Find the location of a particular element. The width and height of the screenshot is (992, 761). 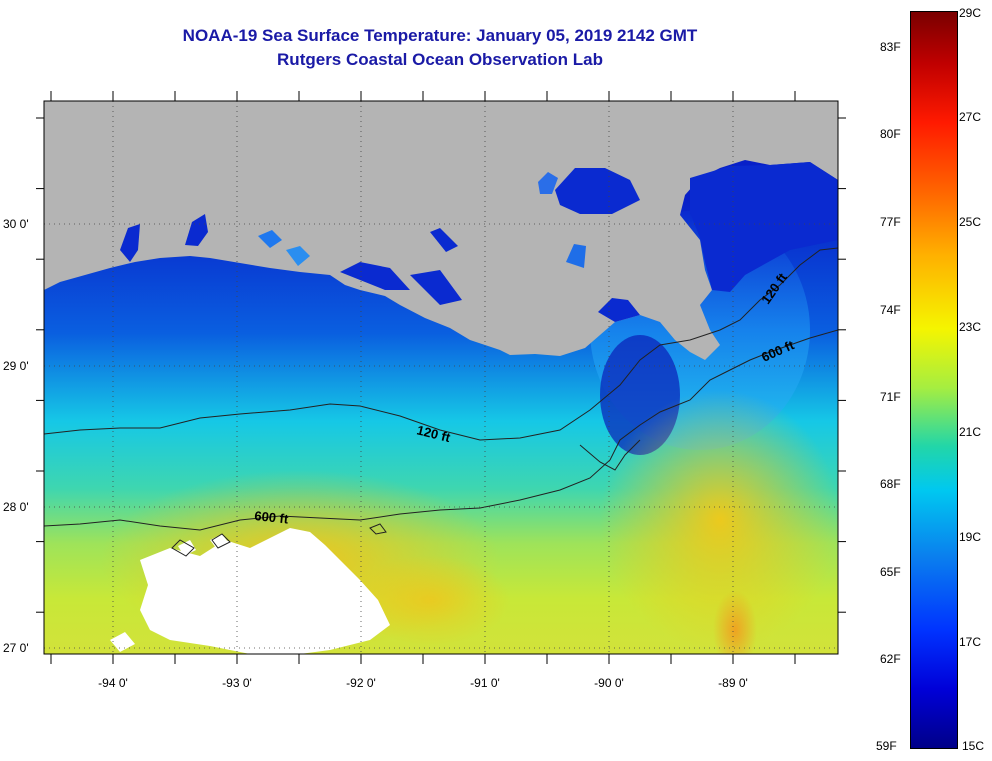

colorbar-label-f: 62F is located at coordinates (890, 659).